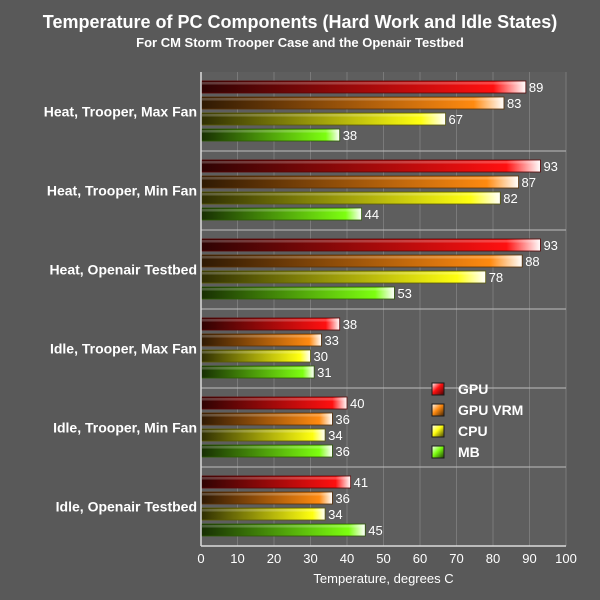 This screenshot has height=600, width=600. What do you see at coordinates (237, 558) in the screenshot?
I see `x-tick-label: 10` at bounding box center [237, 558].